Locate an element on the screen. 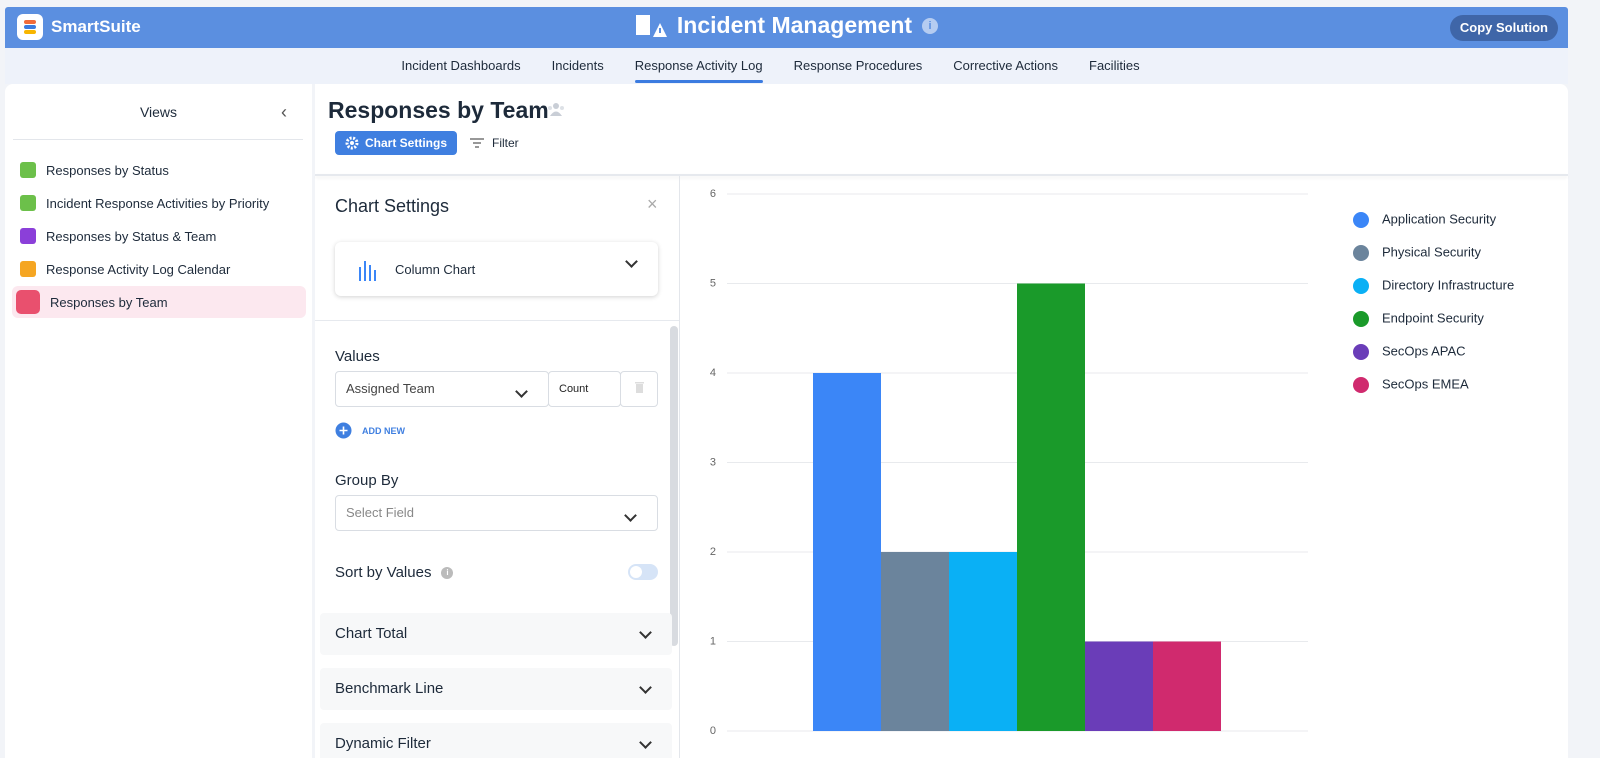 The image size is (1600, 758). view-item: Responses by Status & Team is located at coordinates (159, 236).